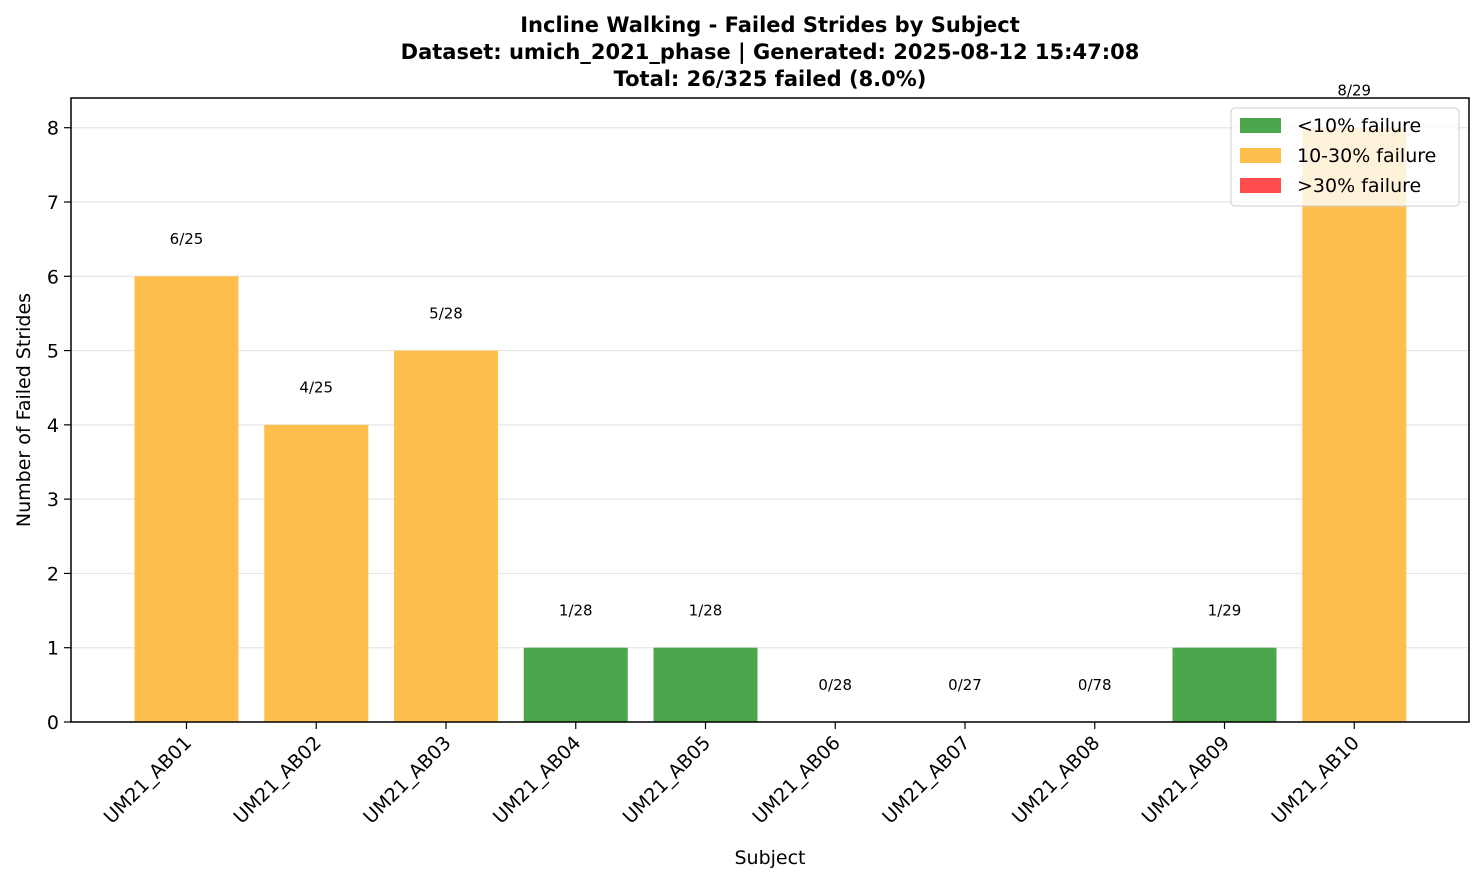 The image size is (1484, 883). What do you see at coordinates (835, 685) in the screenshot?
I see `bar-value-label: 0/28` at bounding box center [835, 685].